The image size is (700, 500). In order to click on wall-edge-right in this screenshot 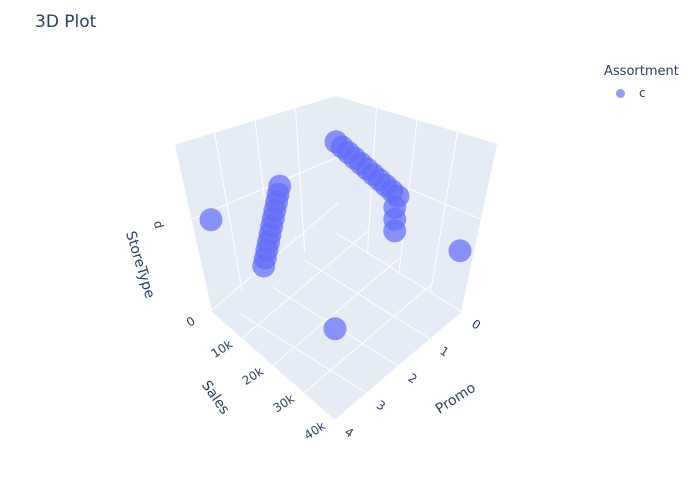, I will do `click(480, 228)`.